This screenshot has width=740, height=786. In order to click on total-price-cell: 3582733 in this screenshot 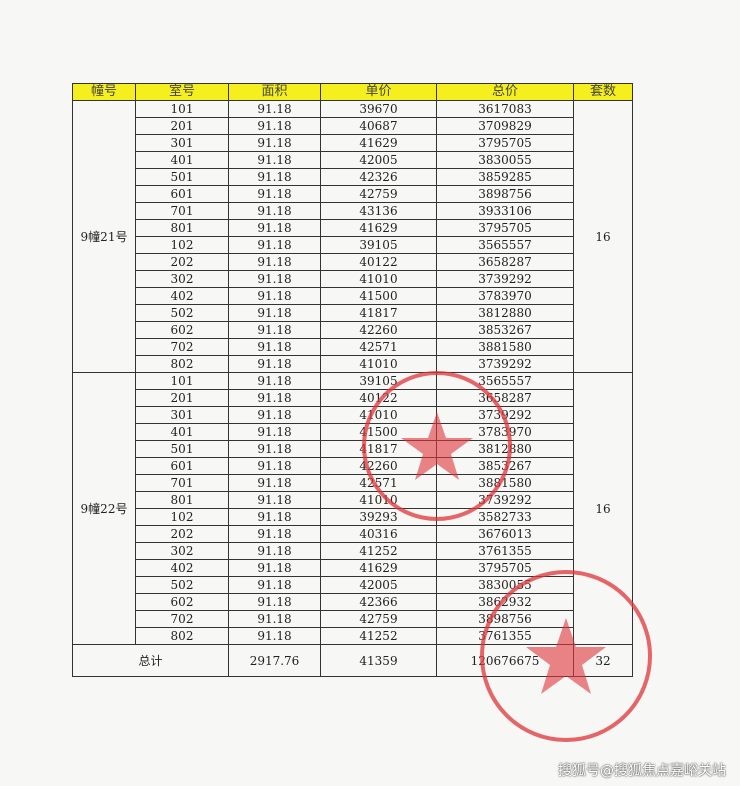, I will do `click(505, 517)`.